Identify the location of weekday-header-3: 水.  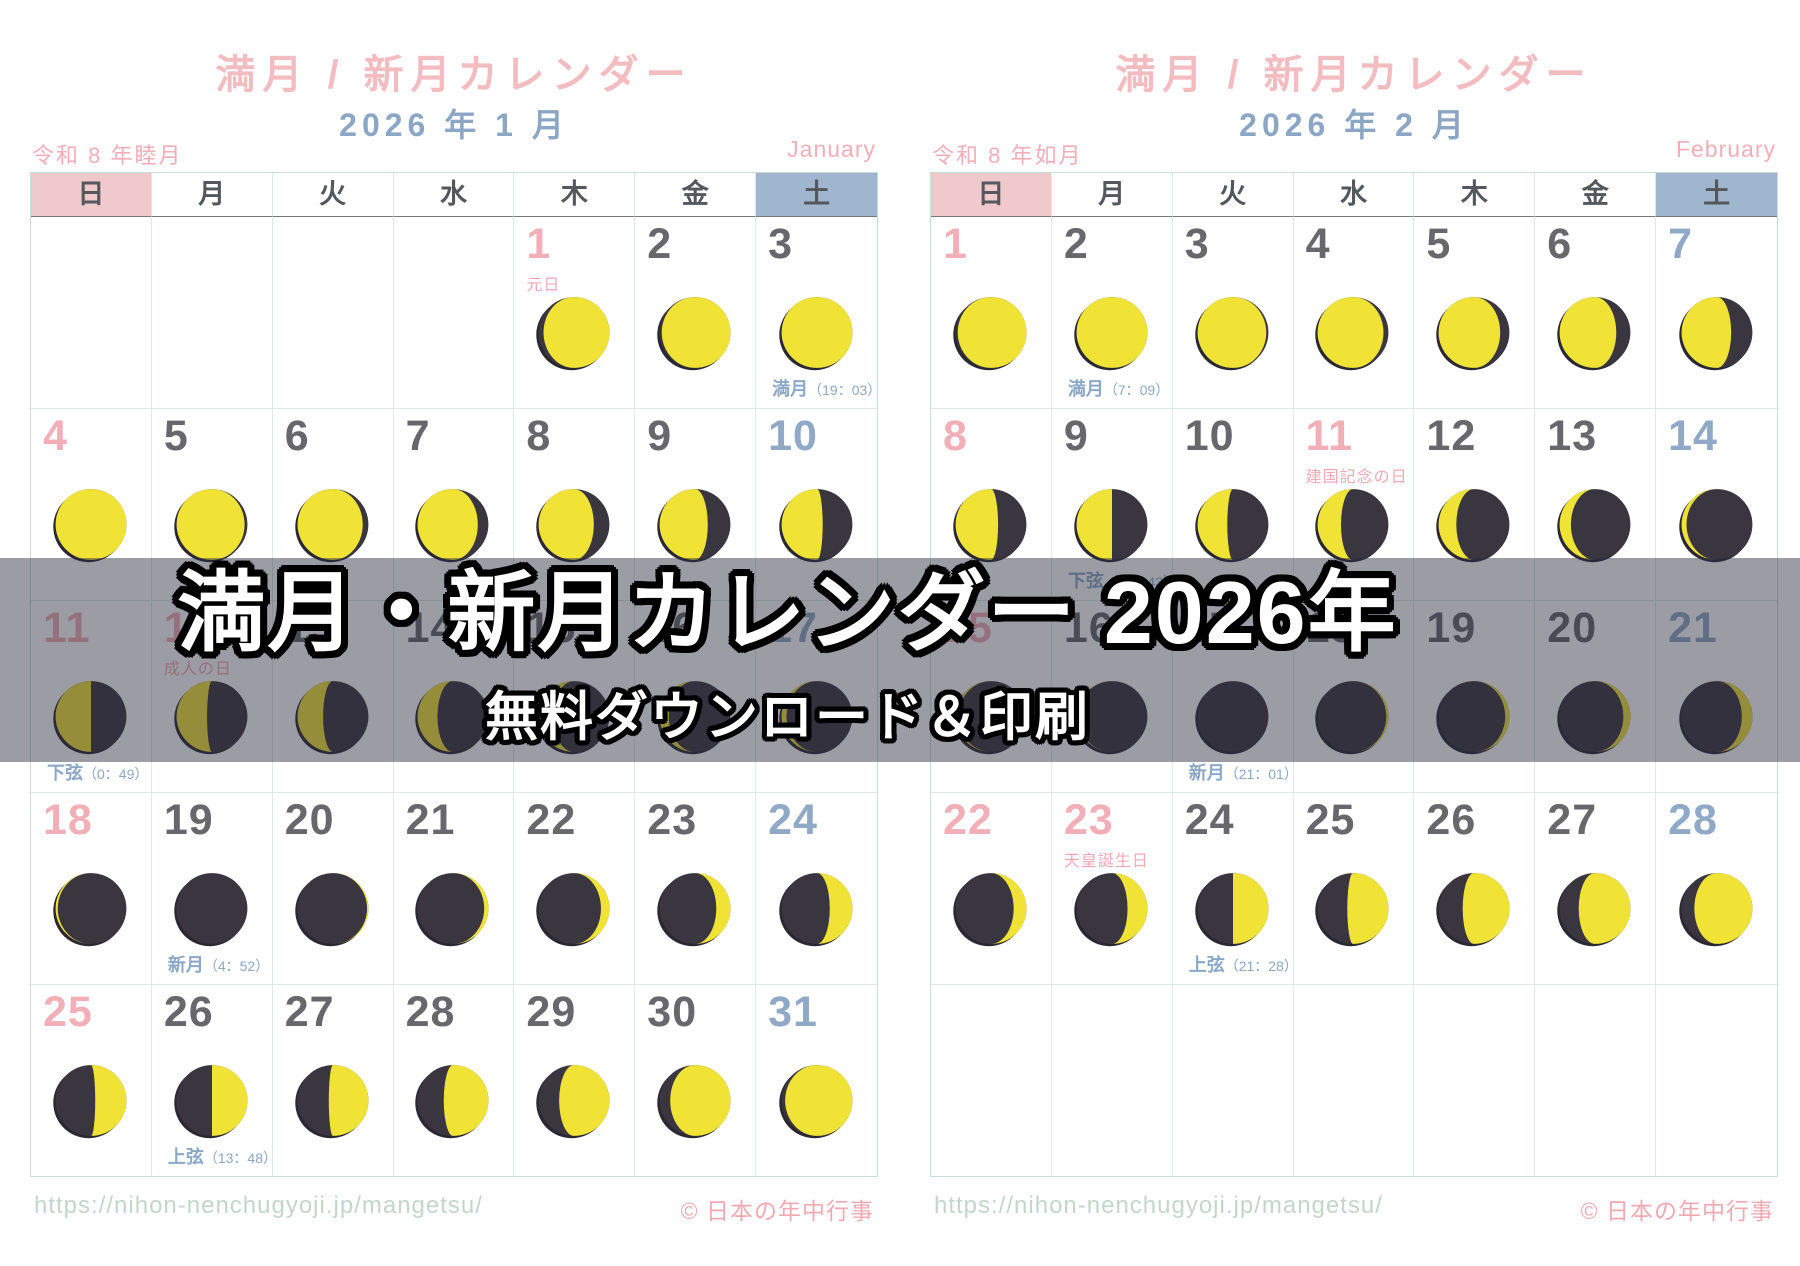
(454, 195).